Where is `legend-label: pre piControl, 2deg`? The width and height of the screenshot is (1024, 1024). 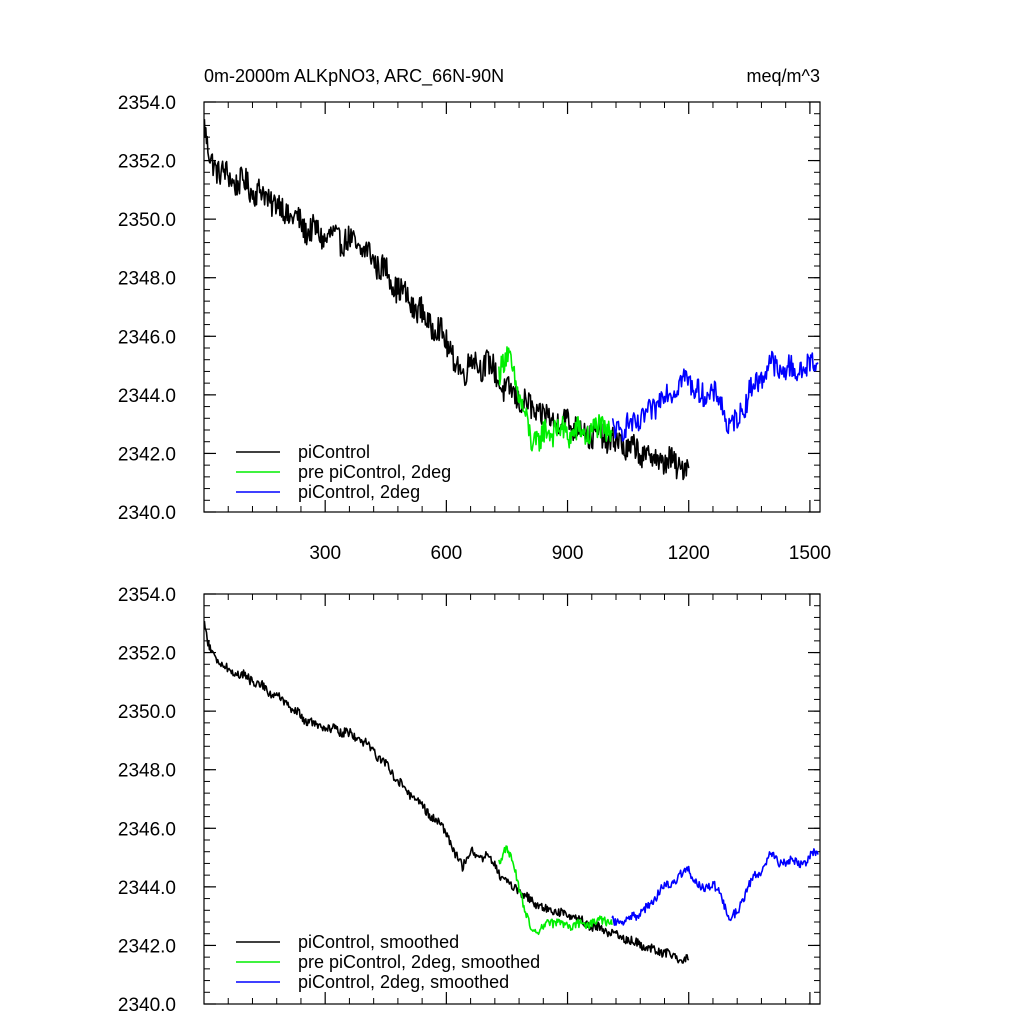
legend-label: pre piControl, 2deg is located at coordinates (374, 472).